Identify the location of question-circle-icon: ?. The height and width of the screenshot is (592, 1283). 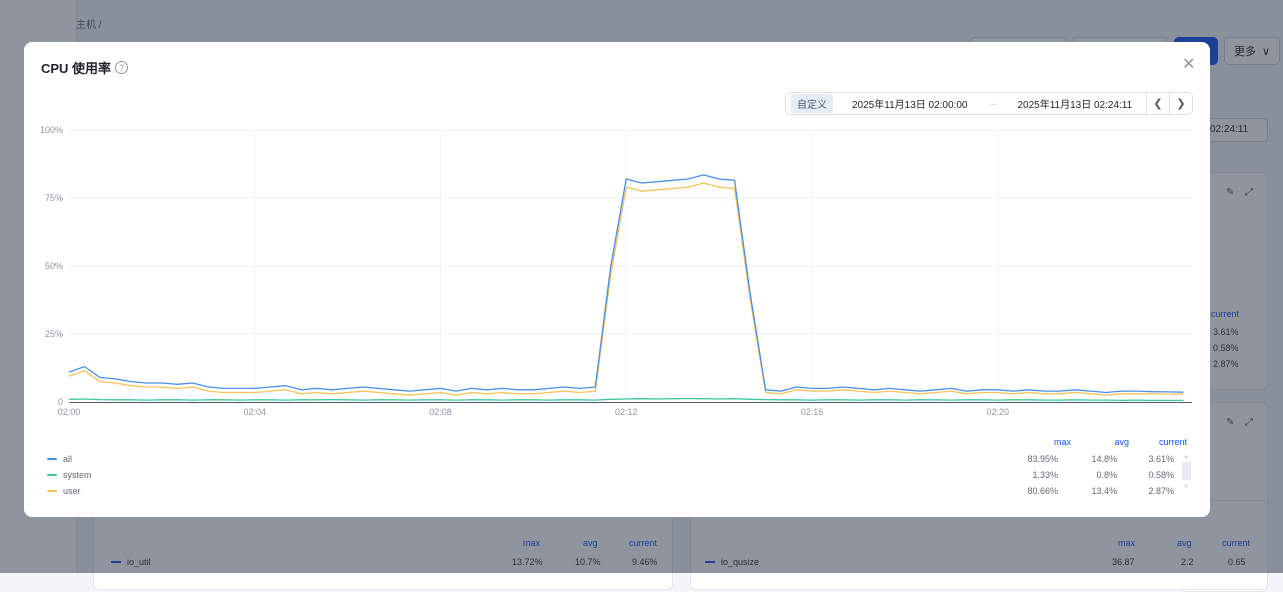
(122, 67).